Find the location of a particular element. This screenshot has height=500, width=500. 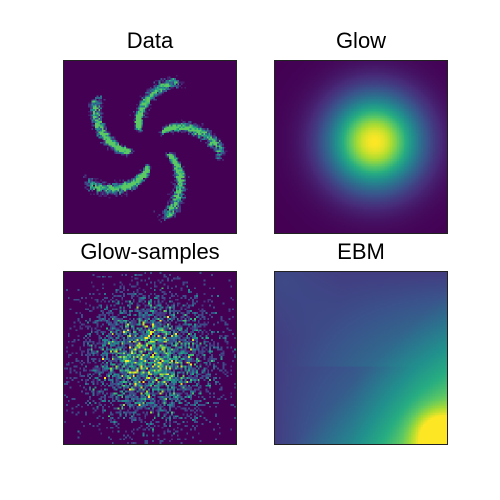

panel-data: Data is located at coordinates (150, 131).